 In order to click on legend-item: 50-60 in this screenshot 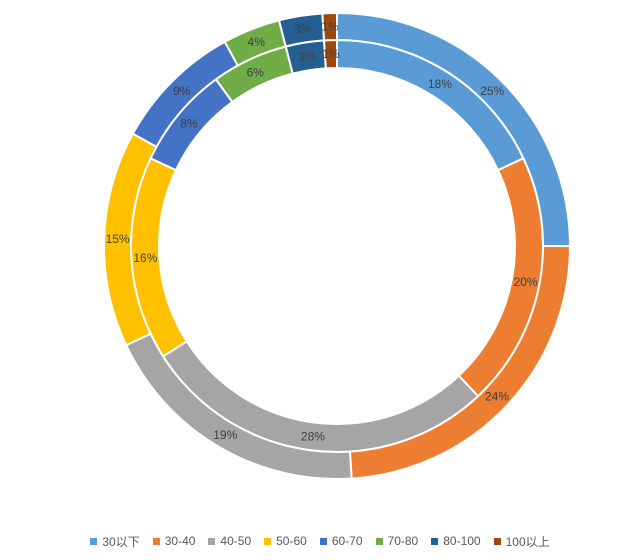, I will do `click(285, 541)`.